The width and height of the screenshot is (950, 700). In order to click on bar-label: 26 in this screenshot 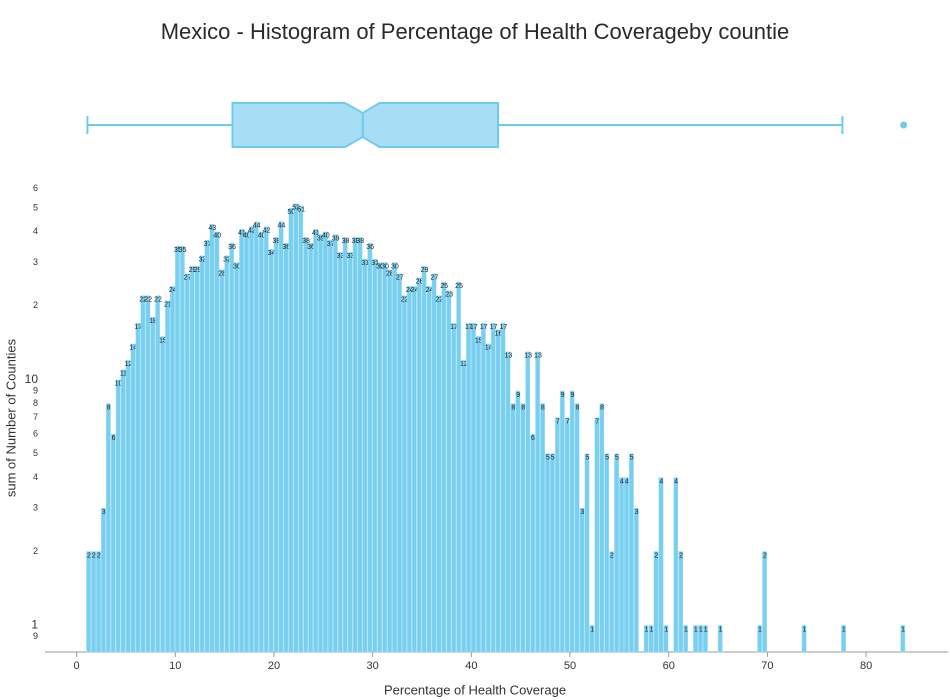, I will do `click(420, 282)`.